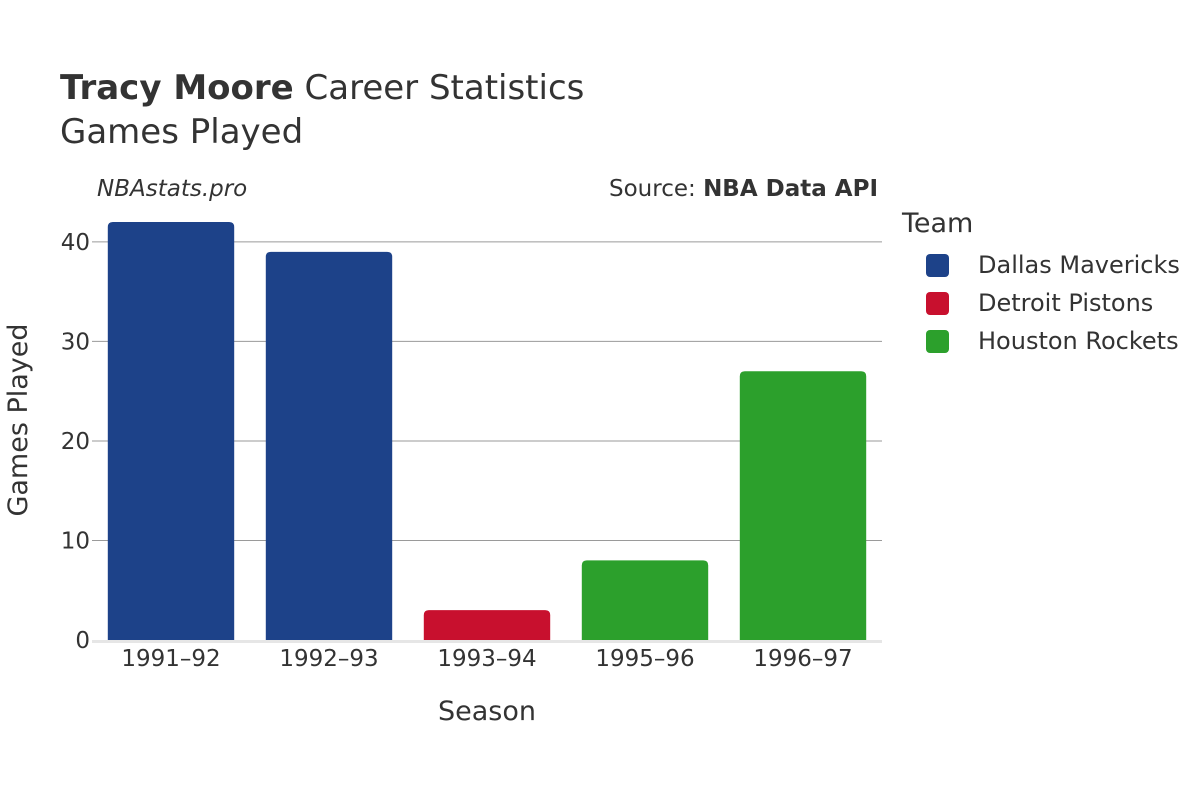  I want to click on x-tick-label: 1996–97, so click(802, 659).